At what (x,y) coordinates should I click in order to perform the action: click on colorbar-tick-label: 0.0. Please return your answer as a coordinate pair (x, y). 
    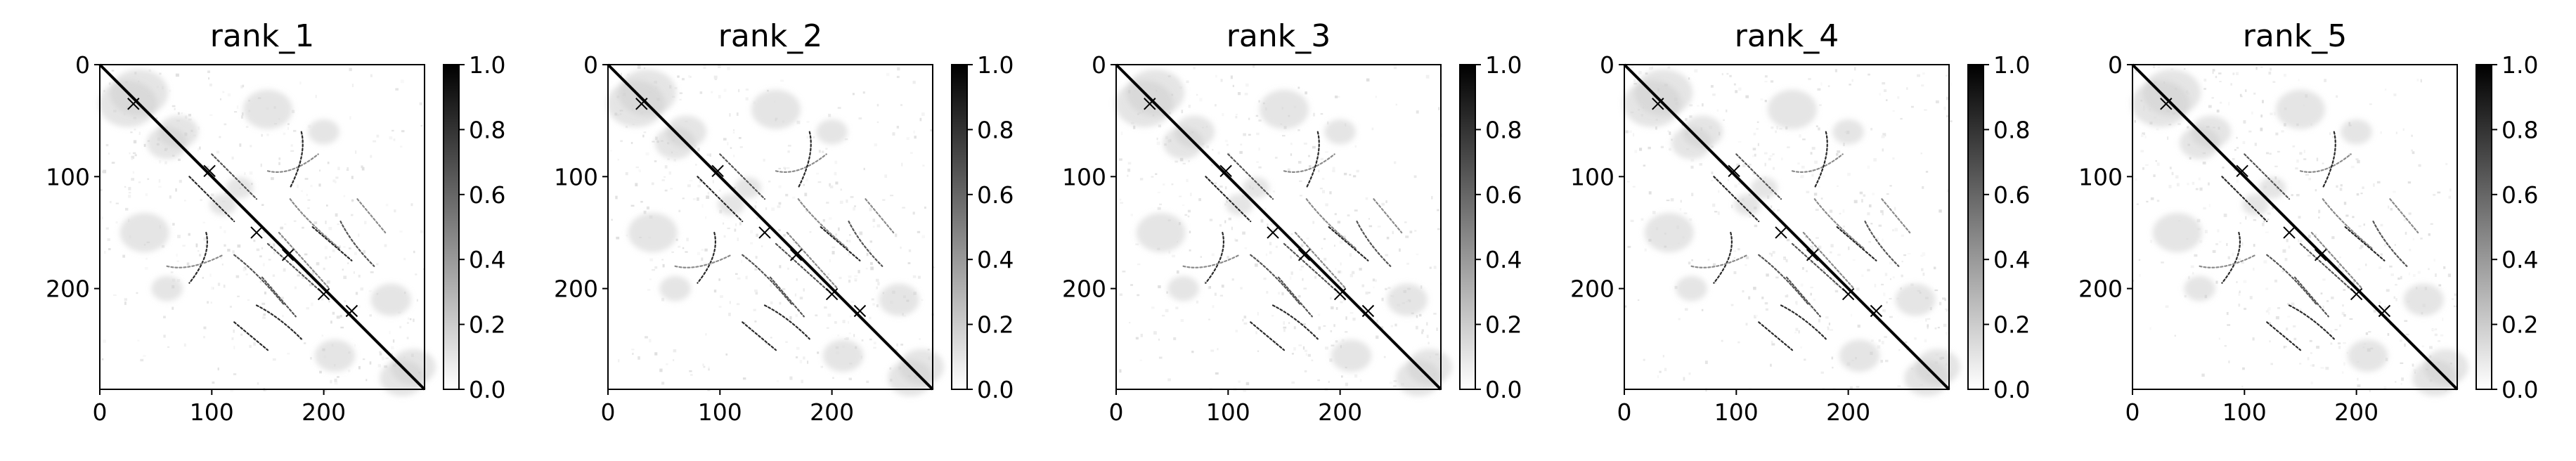
    Looking at the image, I should click on (2012, 389).